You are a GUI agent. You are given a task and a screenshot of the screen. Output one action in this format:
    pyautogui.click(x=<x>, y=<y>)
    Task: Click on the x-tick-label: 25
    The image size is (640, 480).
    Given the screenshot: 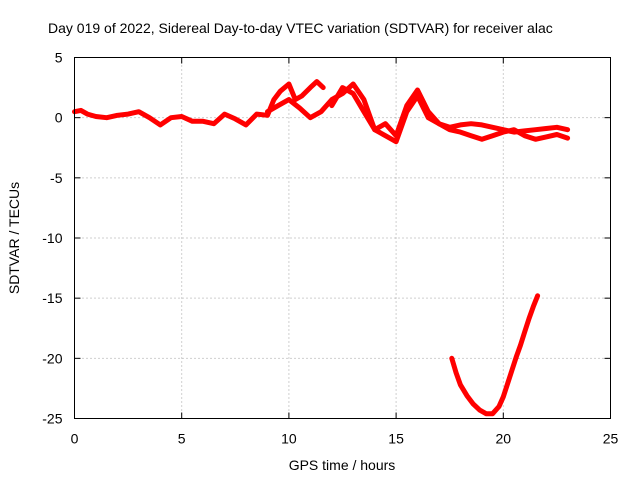 What is the action you would take?
    pyautogui.click(x=611, y=439)
    